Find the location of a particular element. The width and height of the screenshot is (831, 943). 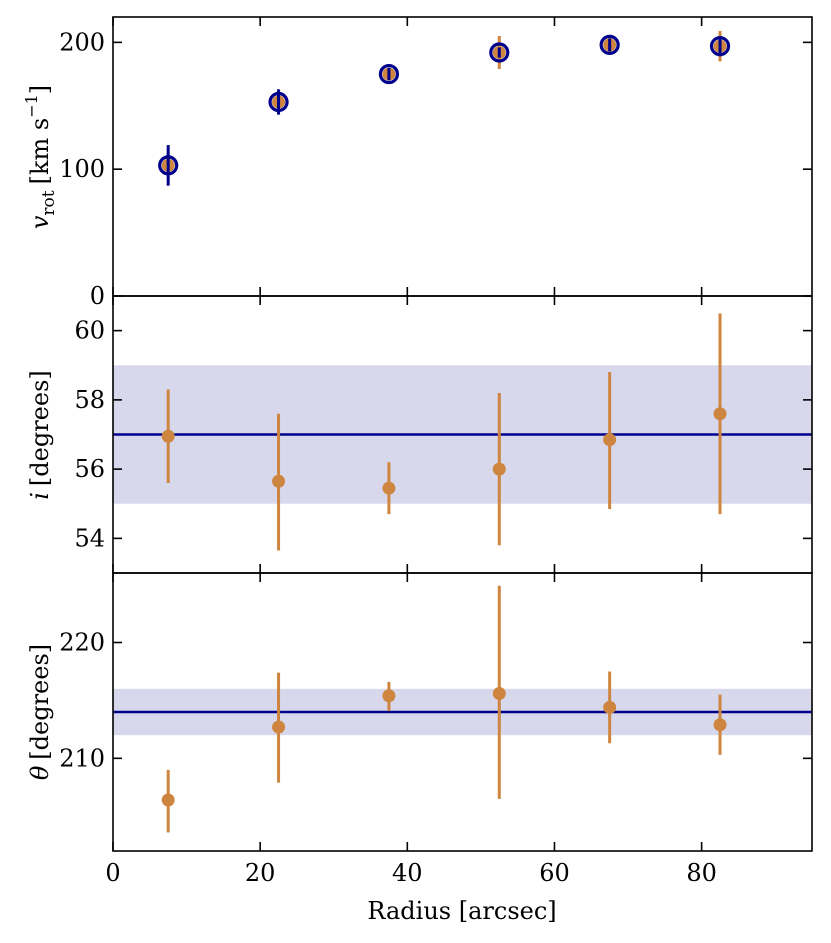

ylabel-rotation-close: ] is located at coordinates (40, 89).